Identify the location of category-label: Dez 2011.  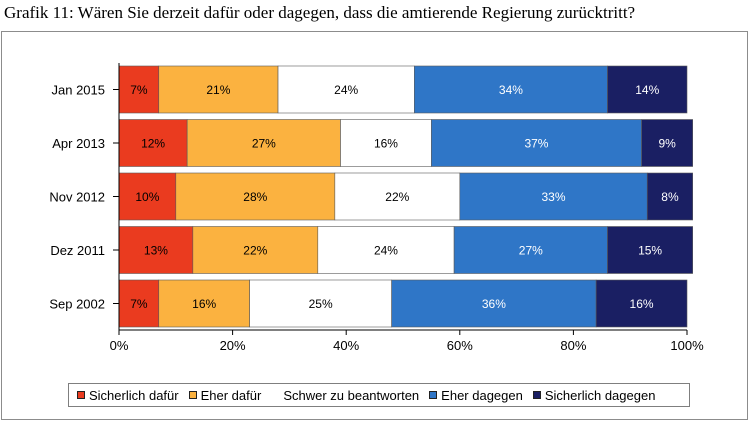
(77, 250).